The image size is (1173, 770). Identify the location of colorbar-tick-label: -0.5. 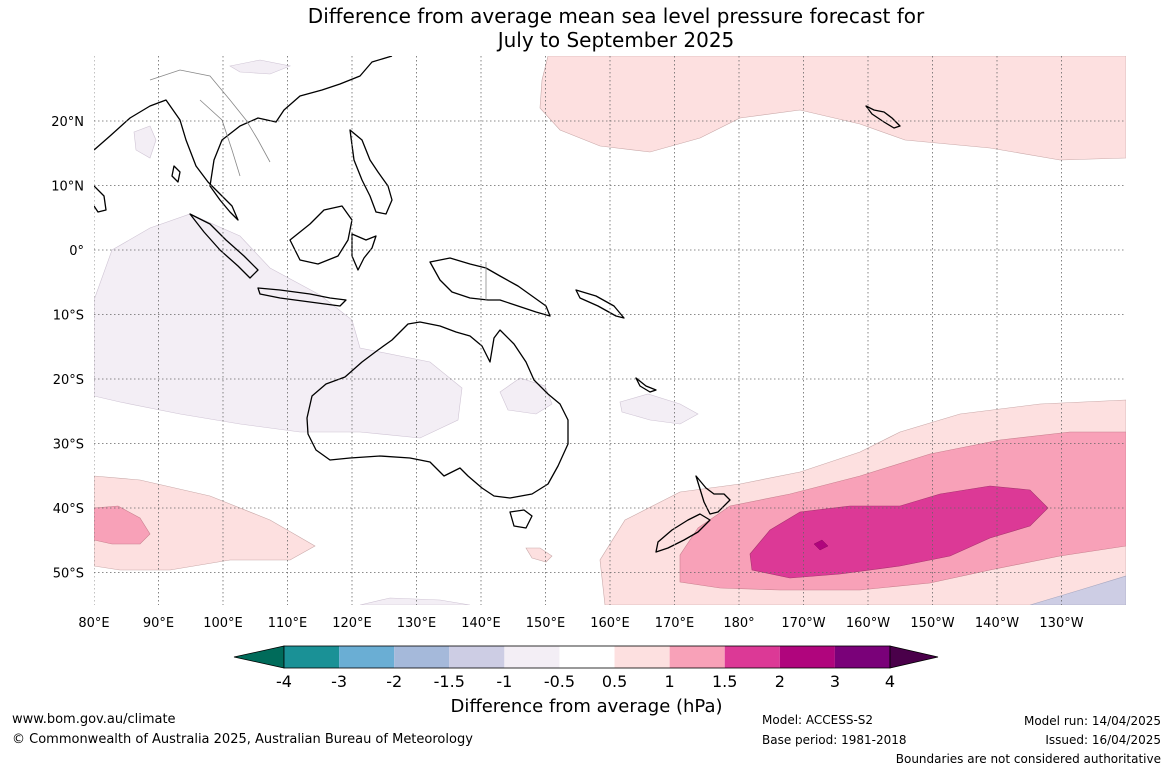
(559, 681).